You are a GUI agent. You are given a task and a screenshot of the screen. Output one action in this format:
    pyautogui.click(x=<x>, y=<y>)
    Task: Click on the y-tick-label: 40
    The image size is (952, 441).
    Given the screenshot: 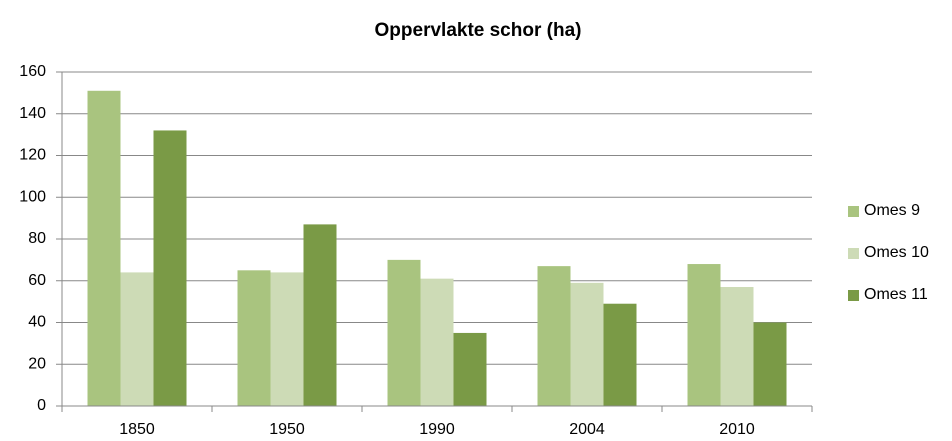 What is the action you would take?
    pyautogui.click(x=37, y=322)
    